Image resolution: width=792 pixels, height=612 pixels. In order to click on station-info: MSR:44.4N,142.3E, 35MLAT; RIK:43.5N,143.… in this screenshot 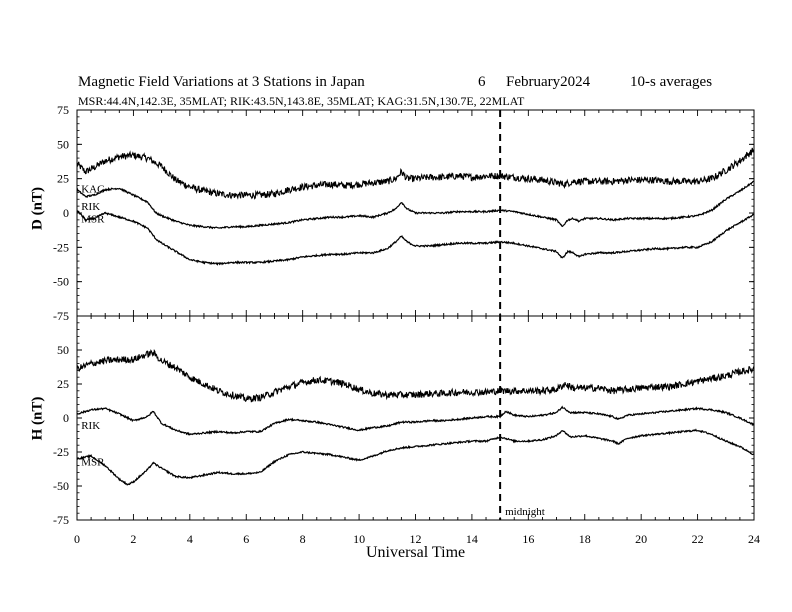, I will do `click(301, 101)`.